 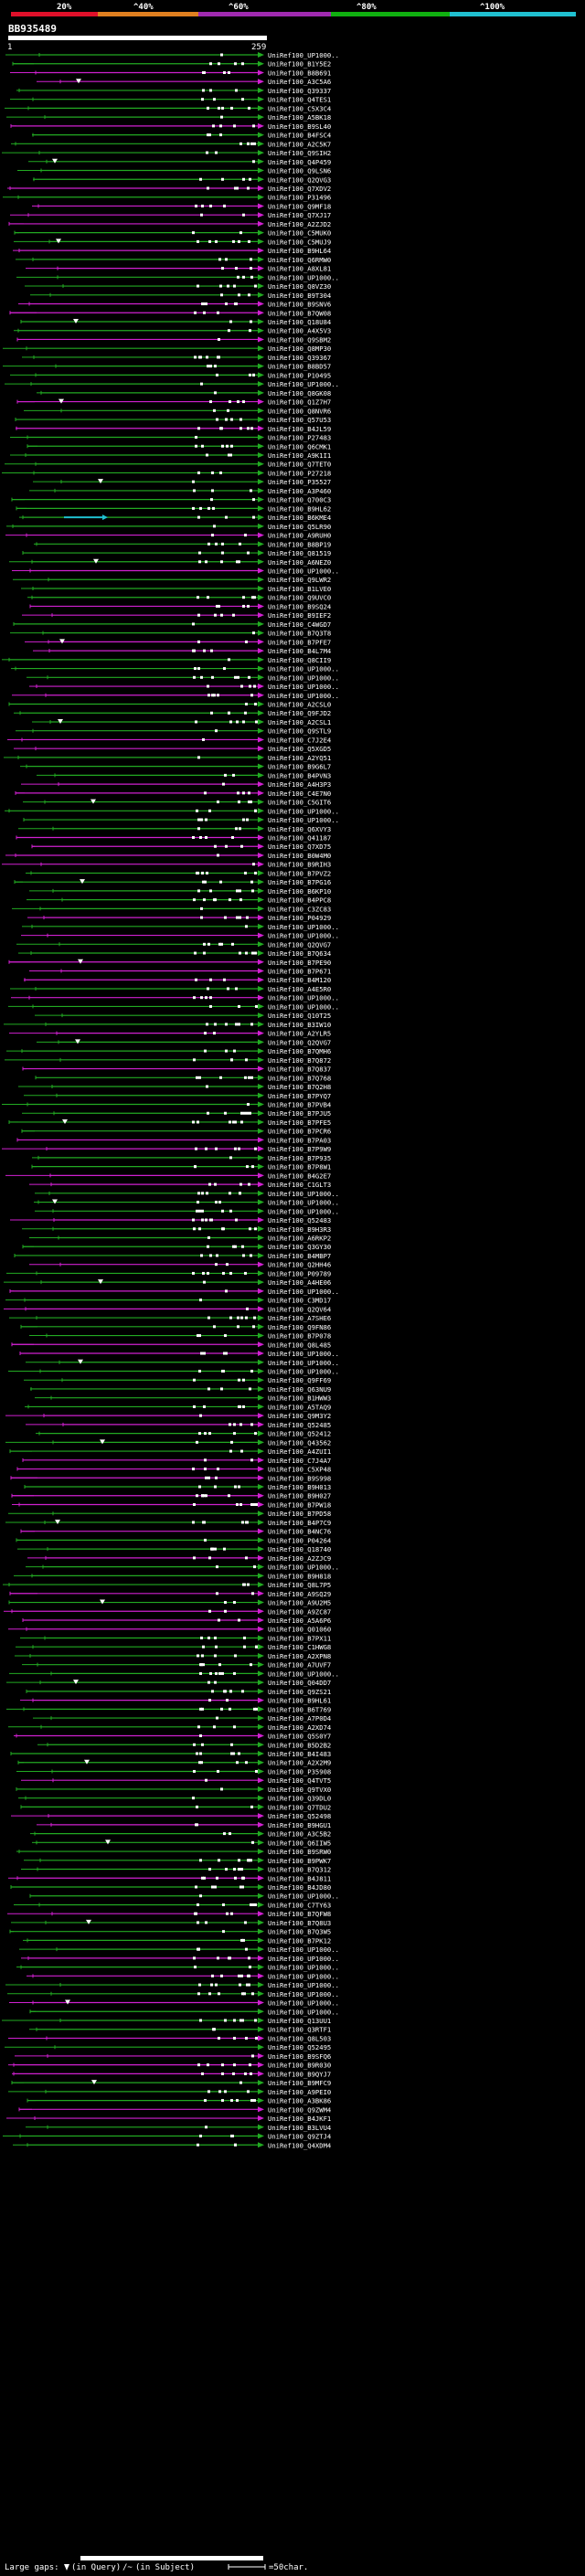 What do you see at coordinates (299, 731) in the screenshot?
I see `hit-name: UniRef100_Q9STL9` at bounding box center [299, 731].